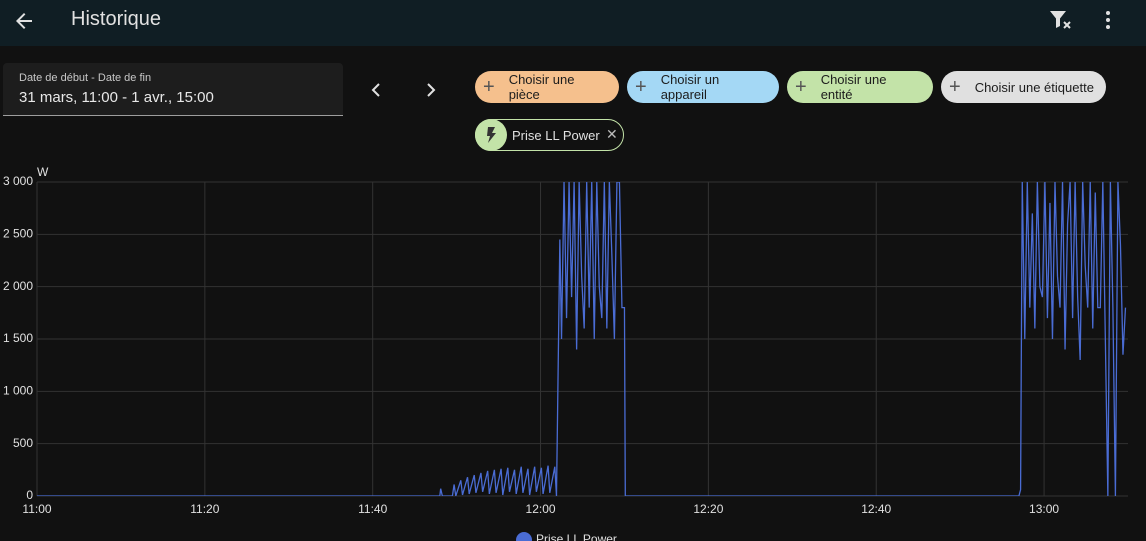  What do you see at coordinates (556, 135) in the screenshot?
I see `chip-label: Prise LL Power` at bounding box center [556, 135].